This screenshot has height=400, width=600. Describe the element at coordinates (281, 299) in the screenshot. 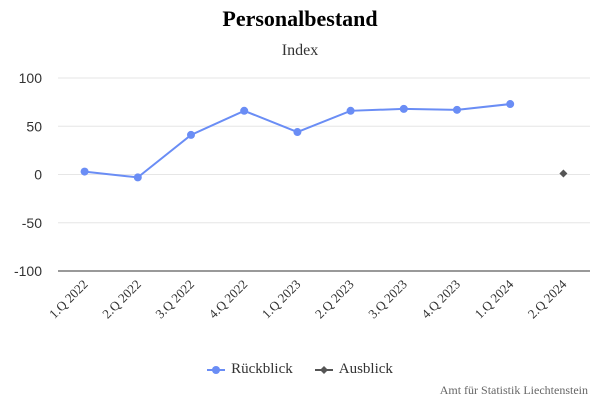

I see `x-tick-label: 1.Q 2023` at that location.